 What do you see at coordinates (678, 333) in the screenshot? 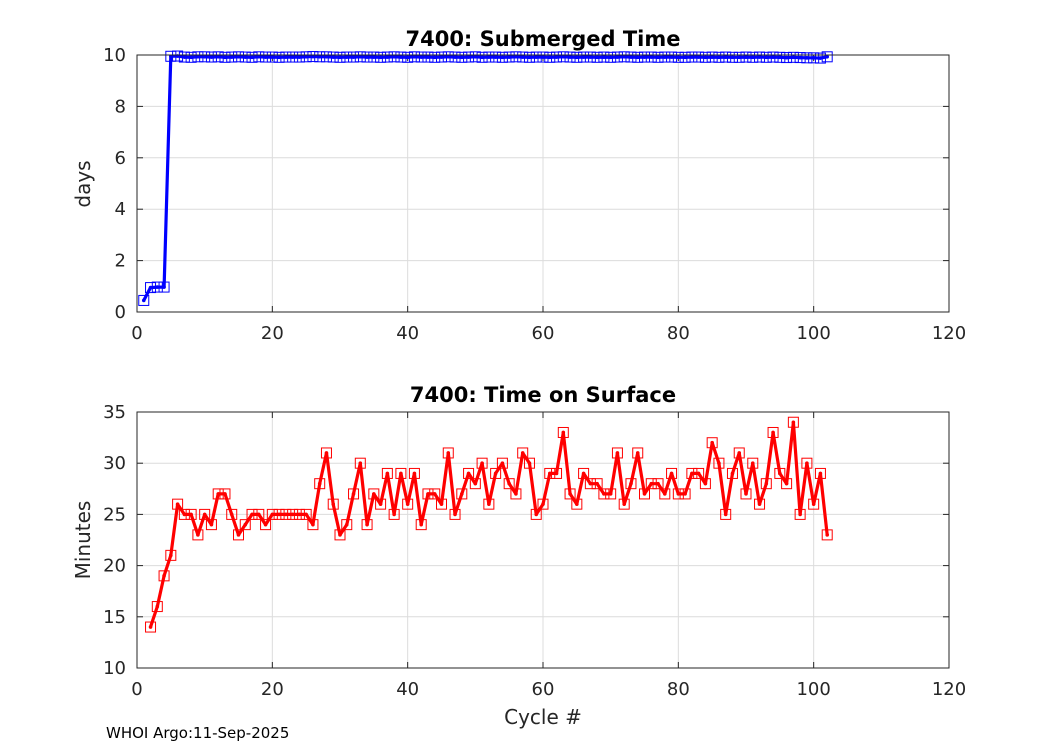
I see `x-tick-label: 80` at bounding box center [678, 333].